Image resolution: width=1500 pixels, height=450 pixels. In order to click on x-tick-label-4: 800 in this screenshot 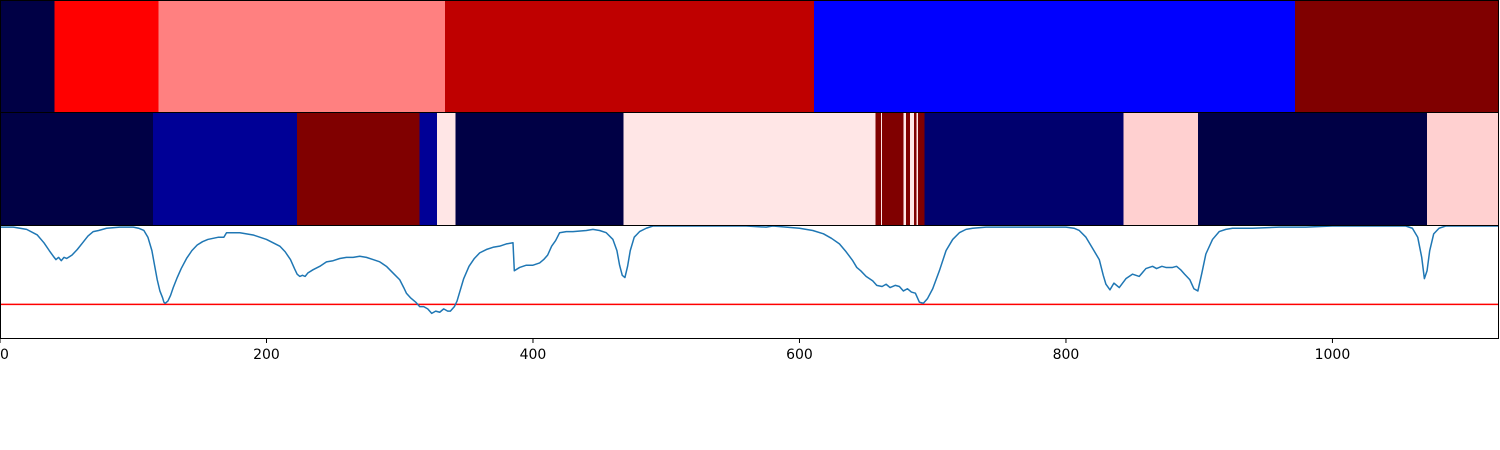, I will do `click(1066, 355)`.